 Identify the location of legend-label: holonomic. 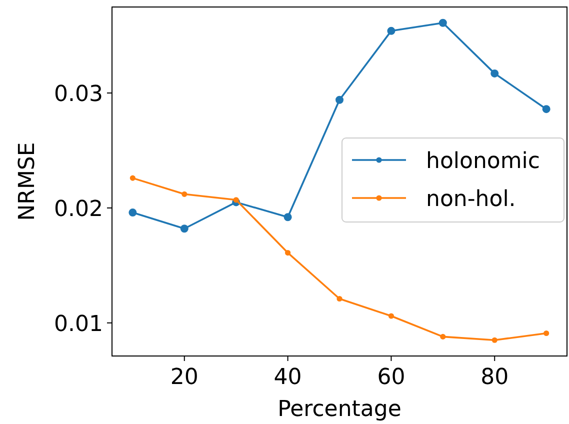
(483, 161).